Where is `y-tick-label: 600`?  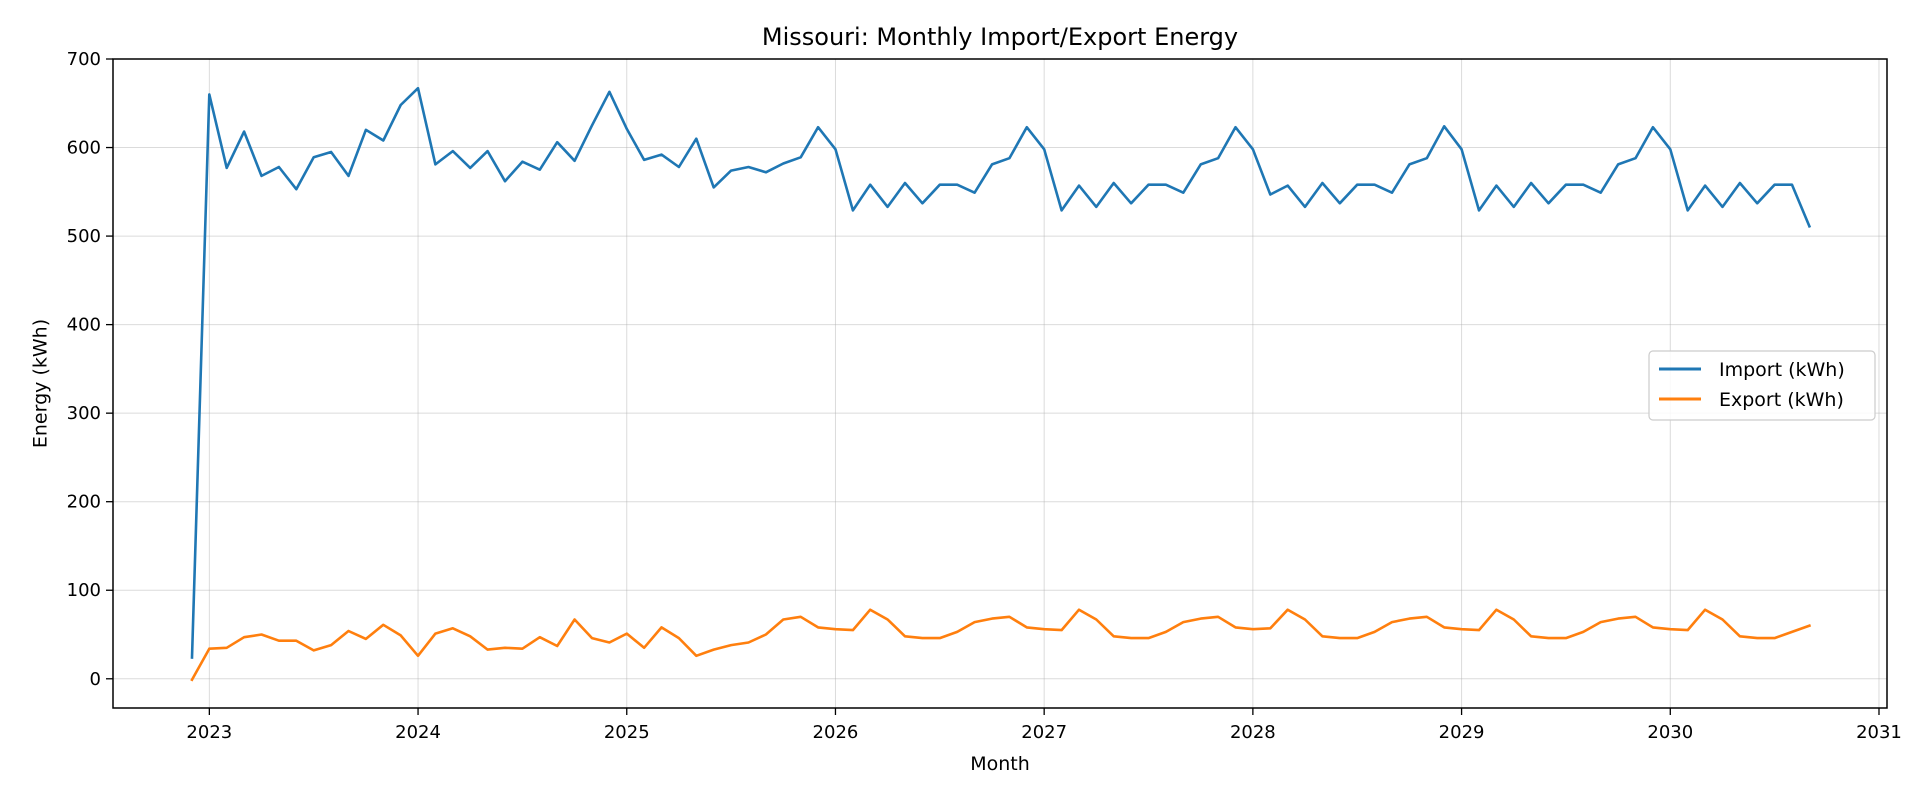 y-tick-label: 600 is located at coordinates (84, 148).